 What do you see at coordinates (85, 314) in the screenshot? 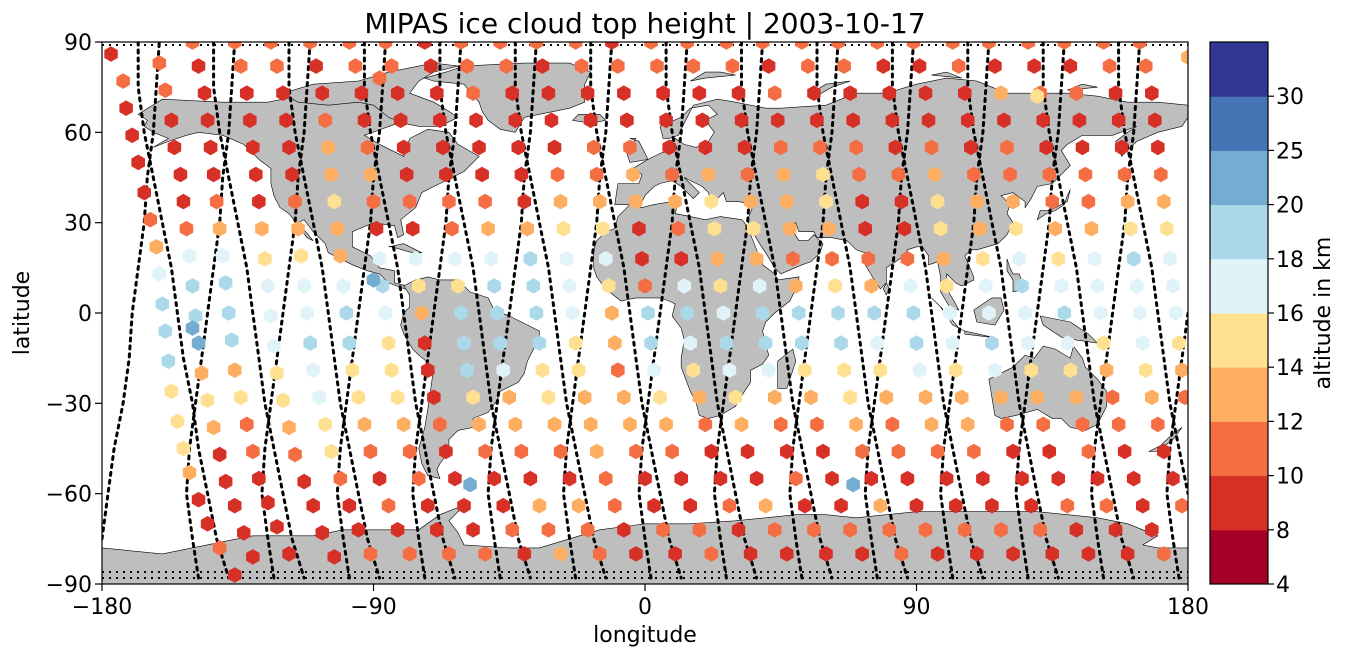
I see `y-tick-label-3: 0` at bounding box center [85, 314].